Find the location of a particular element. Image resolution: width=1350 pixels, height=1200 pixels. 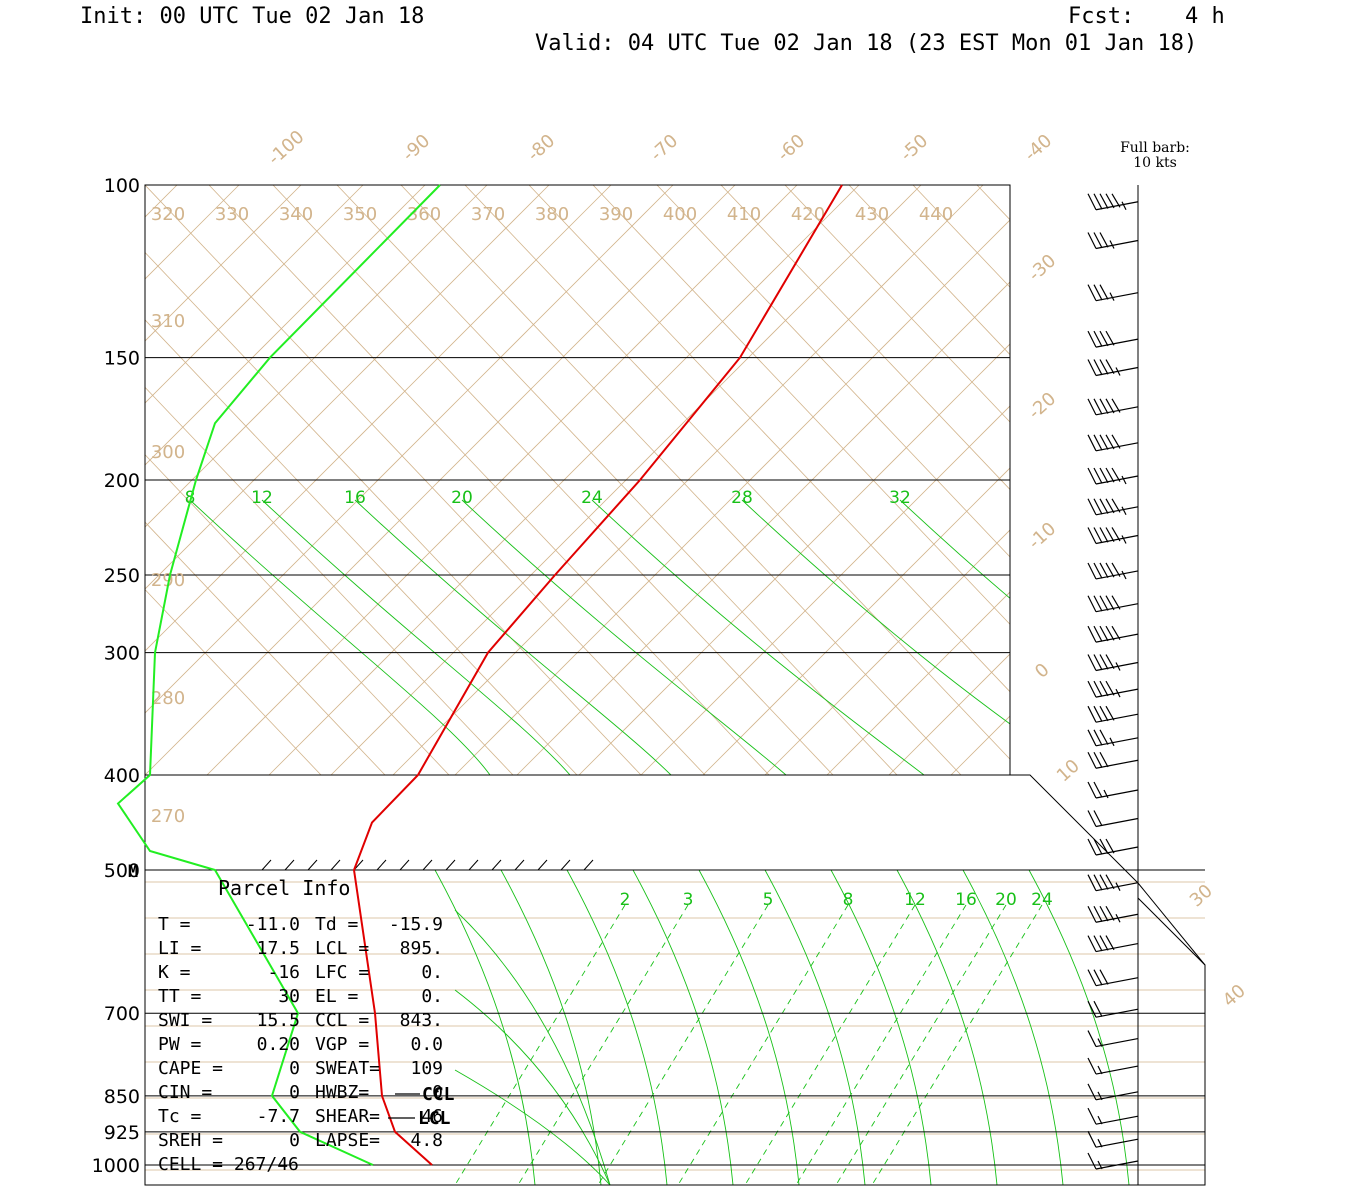

parcel-row-value-left: 30 is located at coordinates (289, 996).